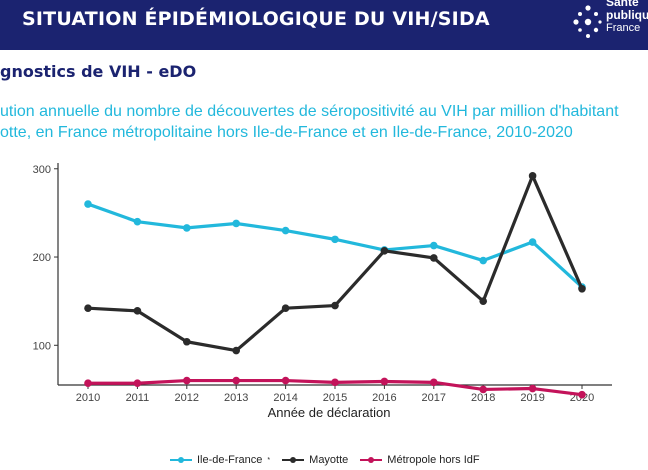  I want to click on x-tick-label: 2018, so click(483, 398).